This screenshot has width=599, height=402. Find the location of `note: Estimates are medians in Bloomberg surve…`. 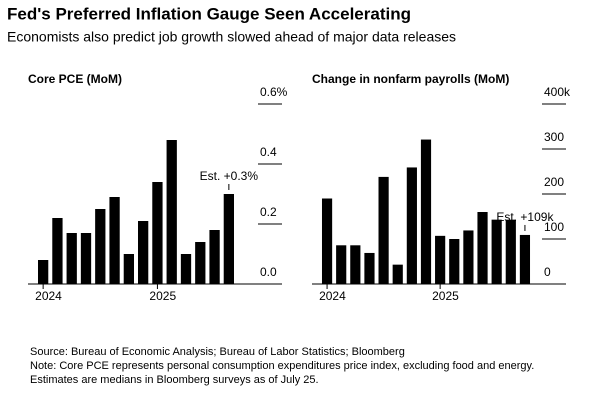

note: Estimates are medians in Bloomberg surve… is located at coordinates (174, 380).